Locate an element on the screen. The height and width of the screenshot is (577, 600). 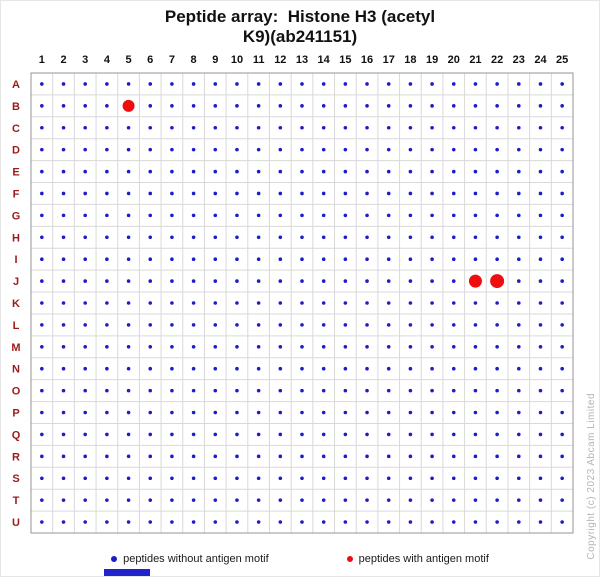
column-label: 22 is located at coordinates (497, 60).